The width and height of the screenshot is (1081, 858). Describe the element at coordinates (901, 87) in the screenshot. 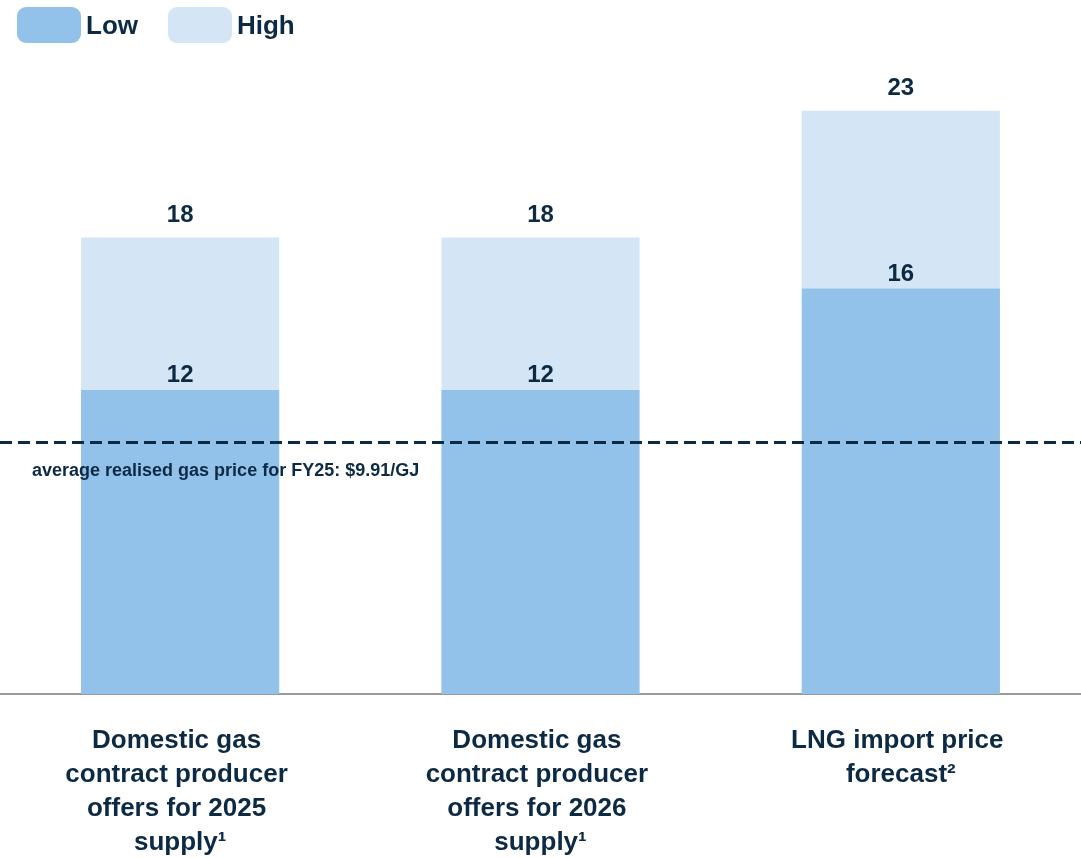

I see `total-label: 23` at that location.